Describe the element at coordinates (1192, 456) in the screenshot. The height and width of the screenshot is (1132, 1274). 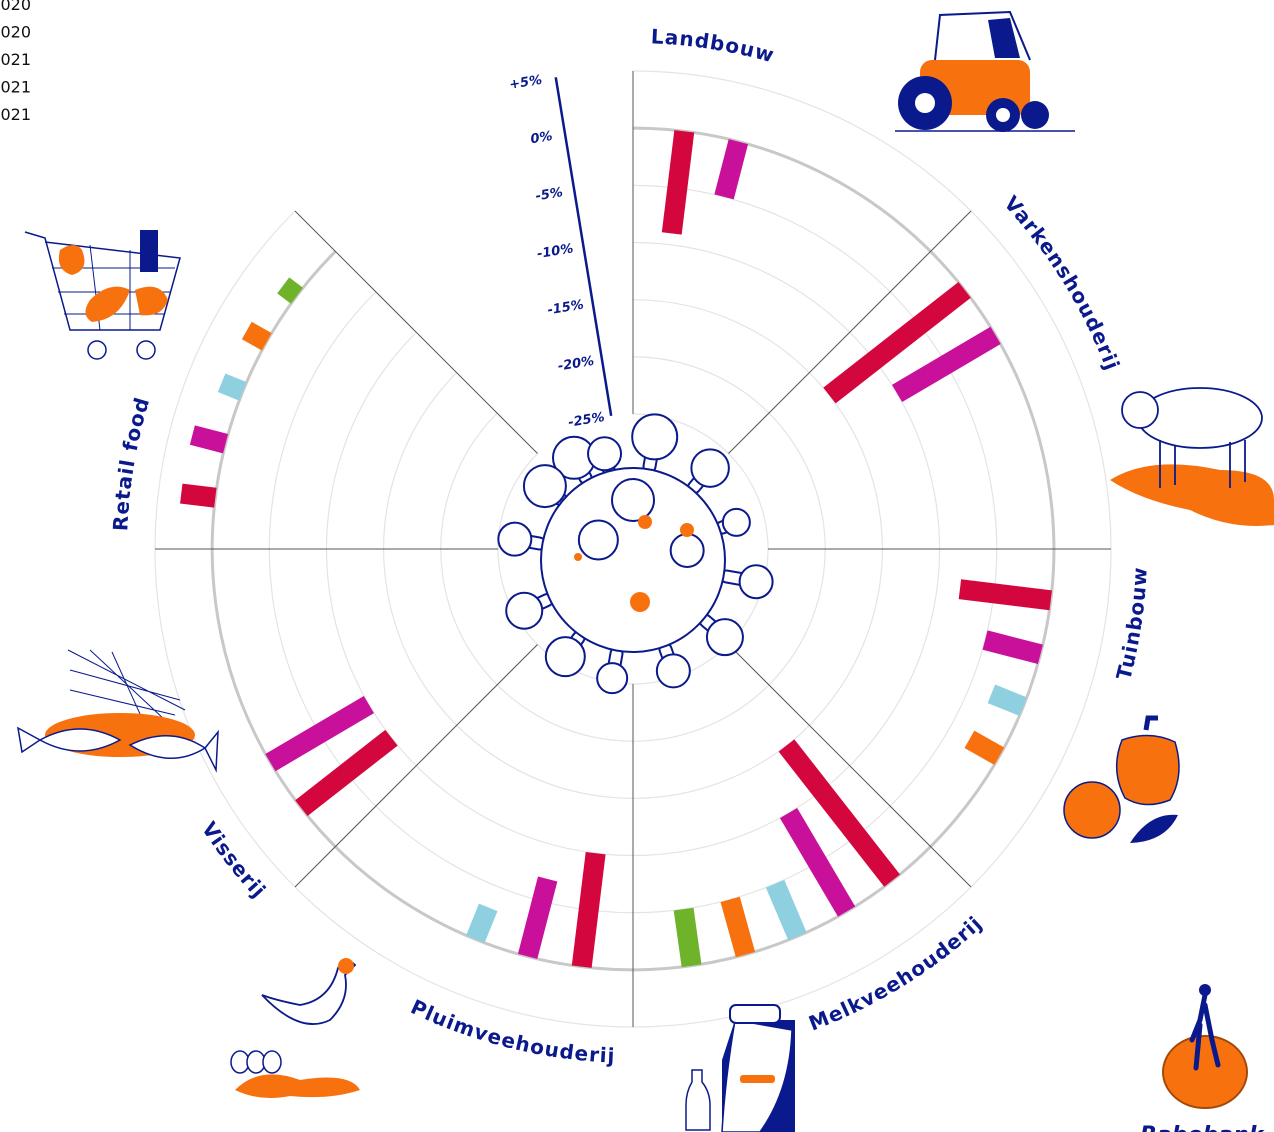
I see `pig-icon` at that location.